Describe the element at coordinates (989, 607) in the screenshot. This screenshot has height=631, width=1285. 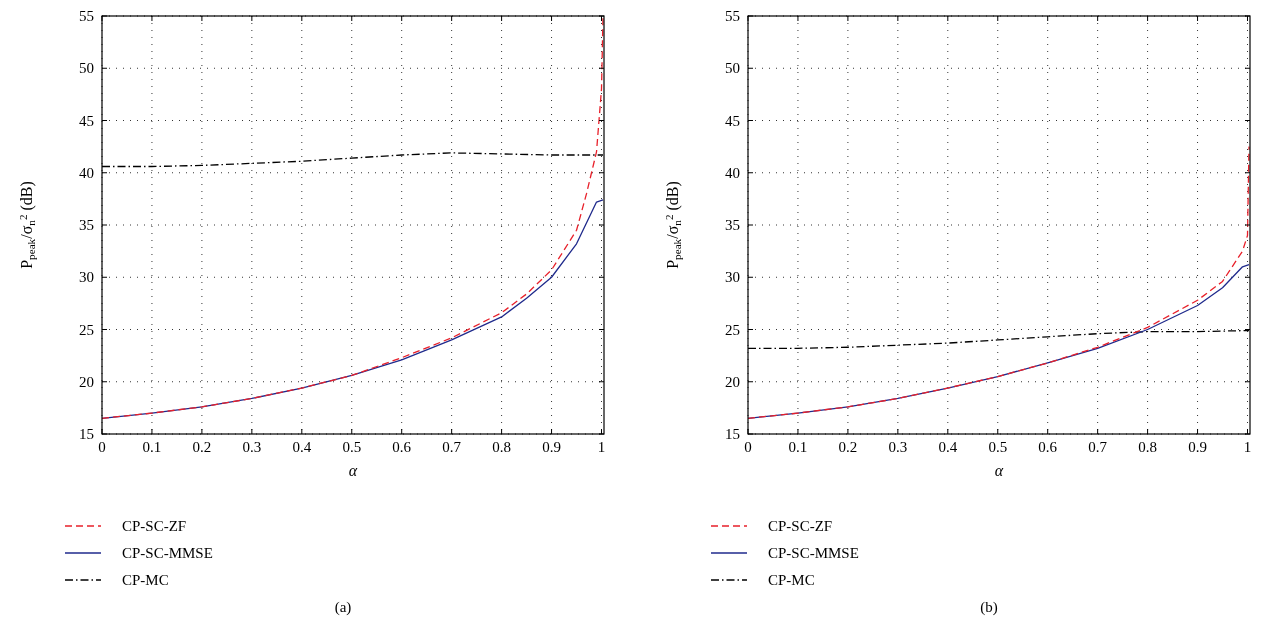
I see `text: (b)` at that location.